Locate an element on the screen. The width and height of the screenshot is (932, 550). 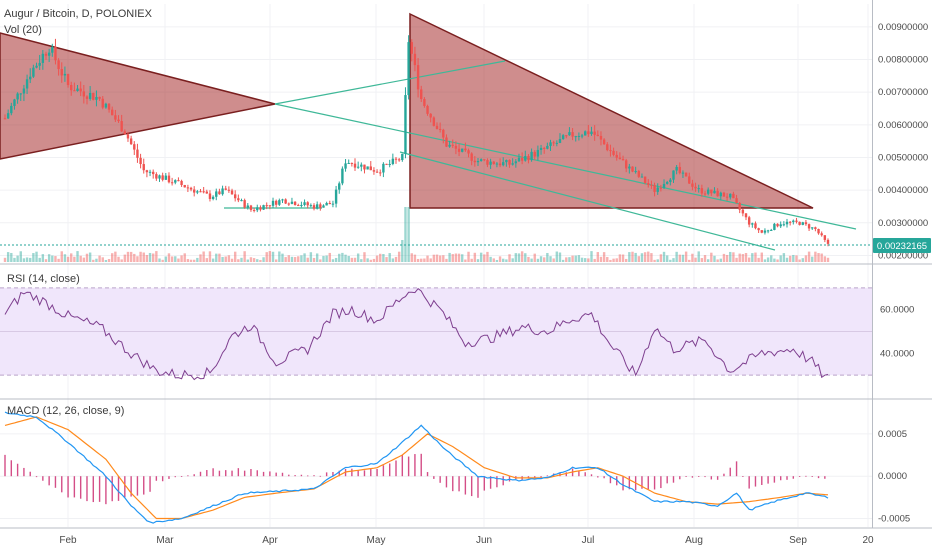
time-tick-label: Feb is located at coordinates (68, 540).